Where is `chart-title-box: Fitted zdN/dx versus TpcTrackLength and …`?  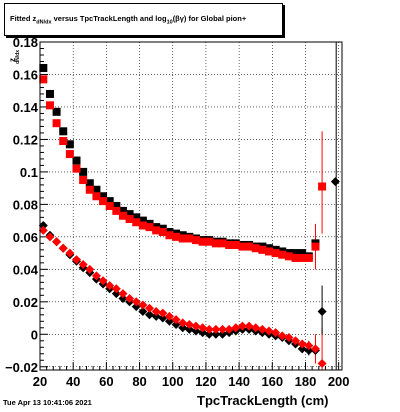
chart-title-box: Fitted zdN/dx versus TpcTrackLength and … is located at coordinates (143, 19).